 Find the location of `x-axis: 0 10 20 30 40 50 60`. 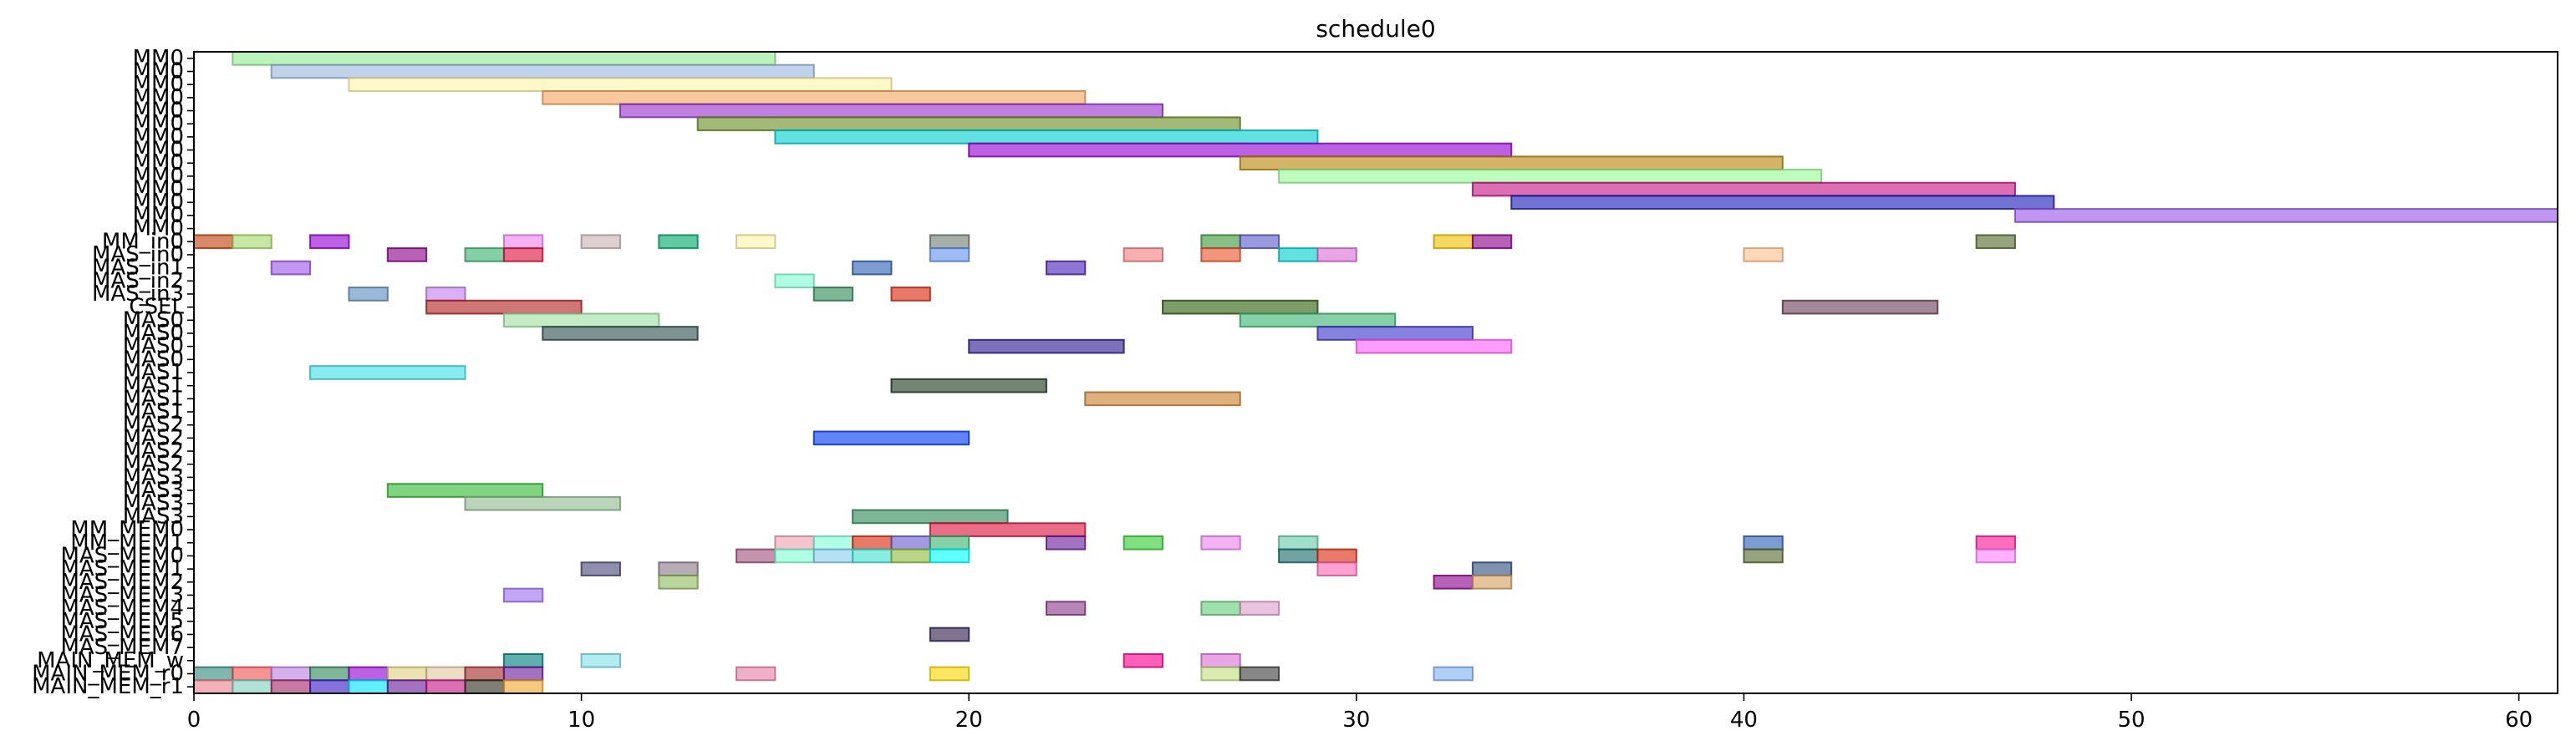

x-axis: 0 10 20 30 40 50 60 is located at coordinates (1360, 713).